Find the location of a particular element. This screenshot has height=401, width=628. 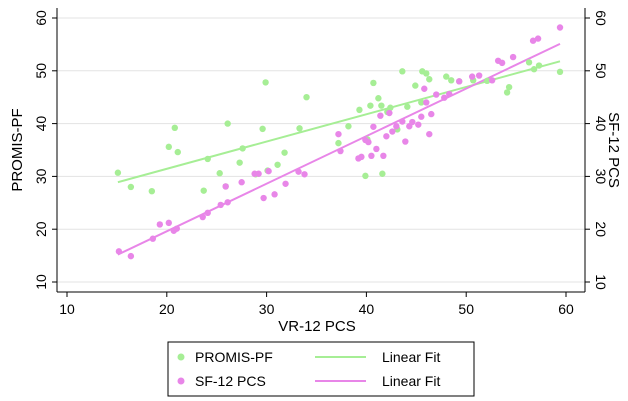

x-tick-label: 50 is located at coordinates (466, 309).